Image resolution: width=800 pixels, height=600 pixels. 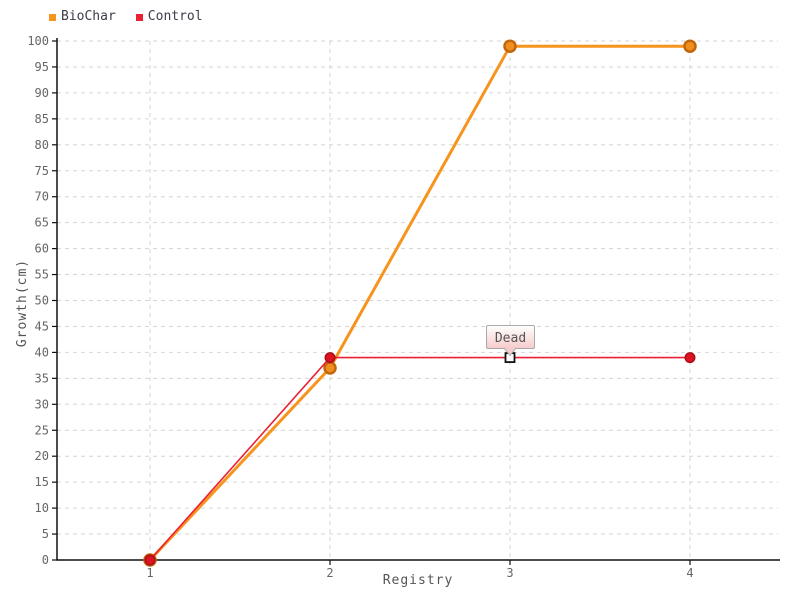 I want to click on y-tick-label: 85, so click(x=42, y=119).